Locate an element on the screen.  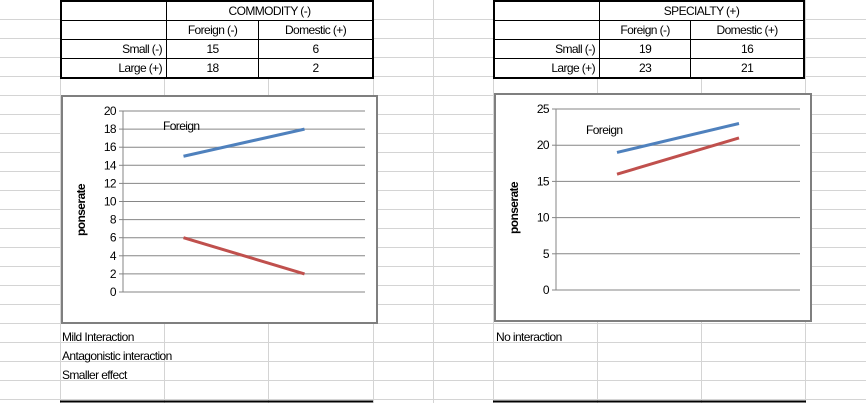
y-tick-label: 6 is located at coordinates (113, 238).